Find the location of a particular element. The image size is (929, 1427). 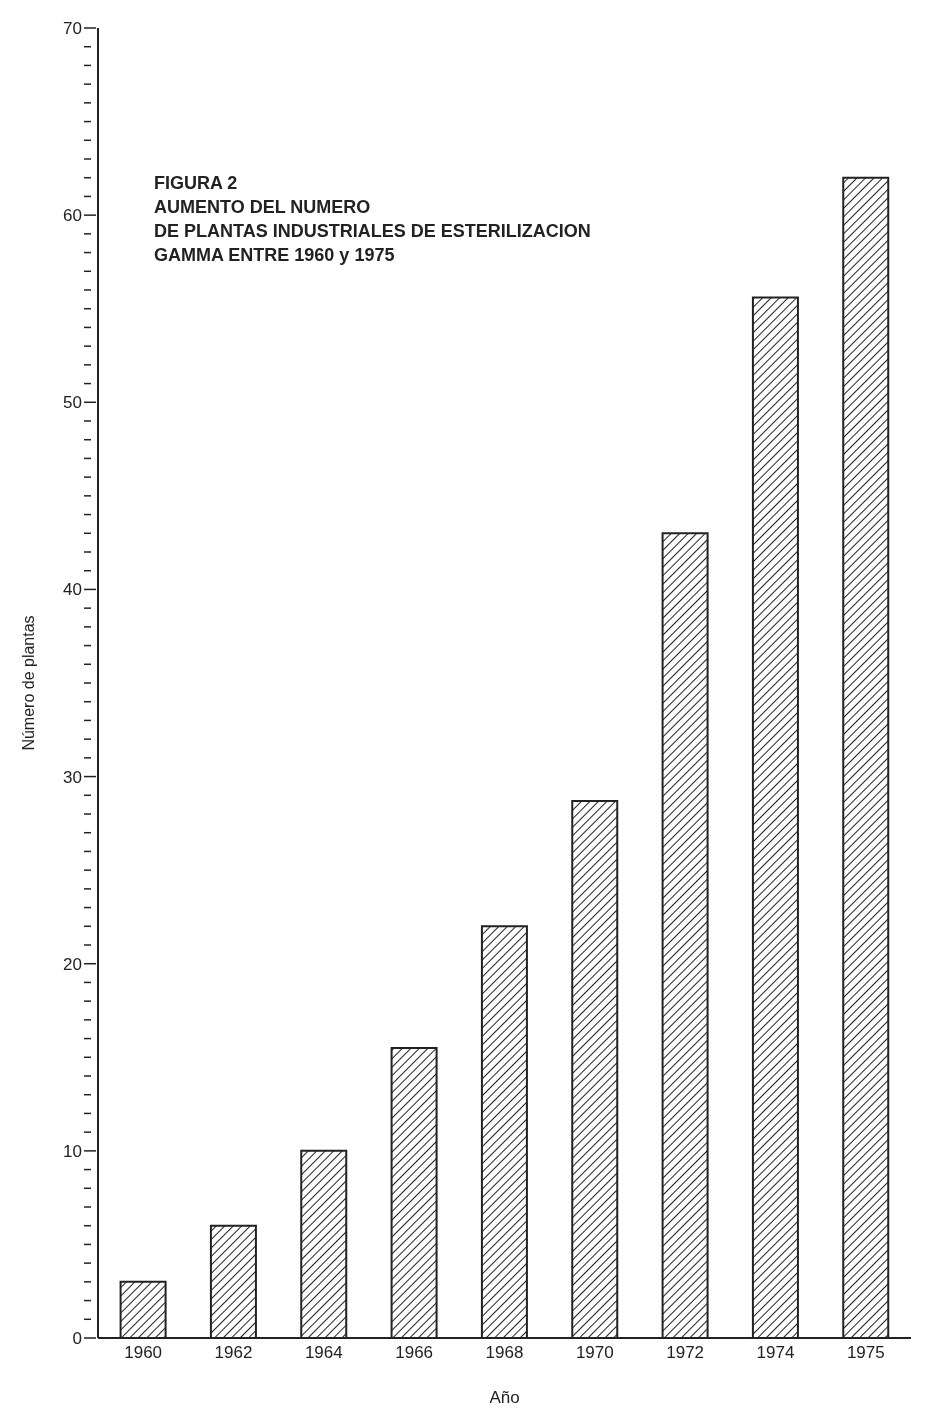

x-tick-label: 1966 is located at coordinates (414, 1353).